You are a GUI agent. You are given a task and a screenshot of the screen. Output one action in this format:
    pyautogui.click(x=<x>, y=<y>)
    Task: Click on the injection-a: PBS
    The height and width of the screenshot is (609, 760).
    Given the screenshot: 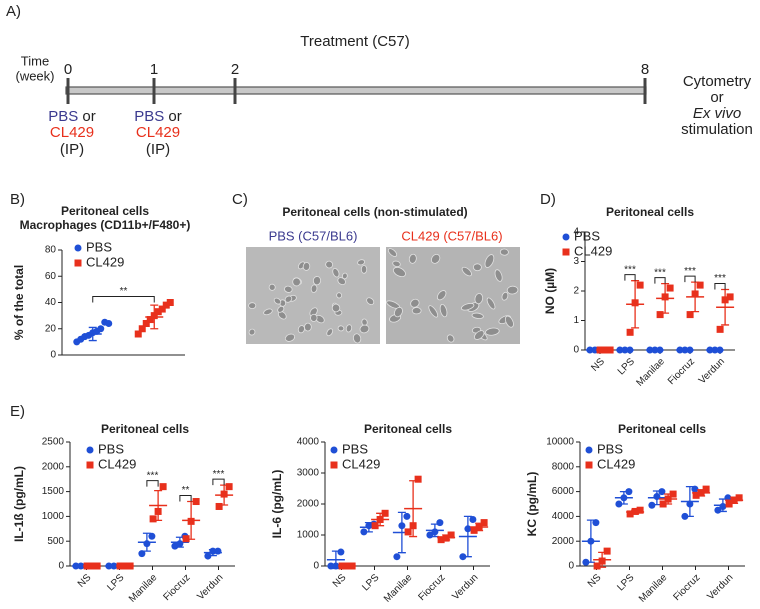 What is the action you would take?
    pyautogui.click(x=63, y=116)
    